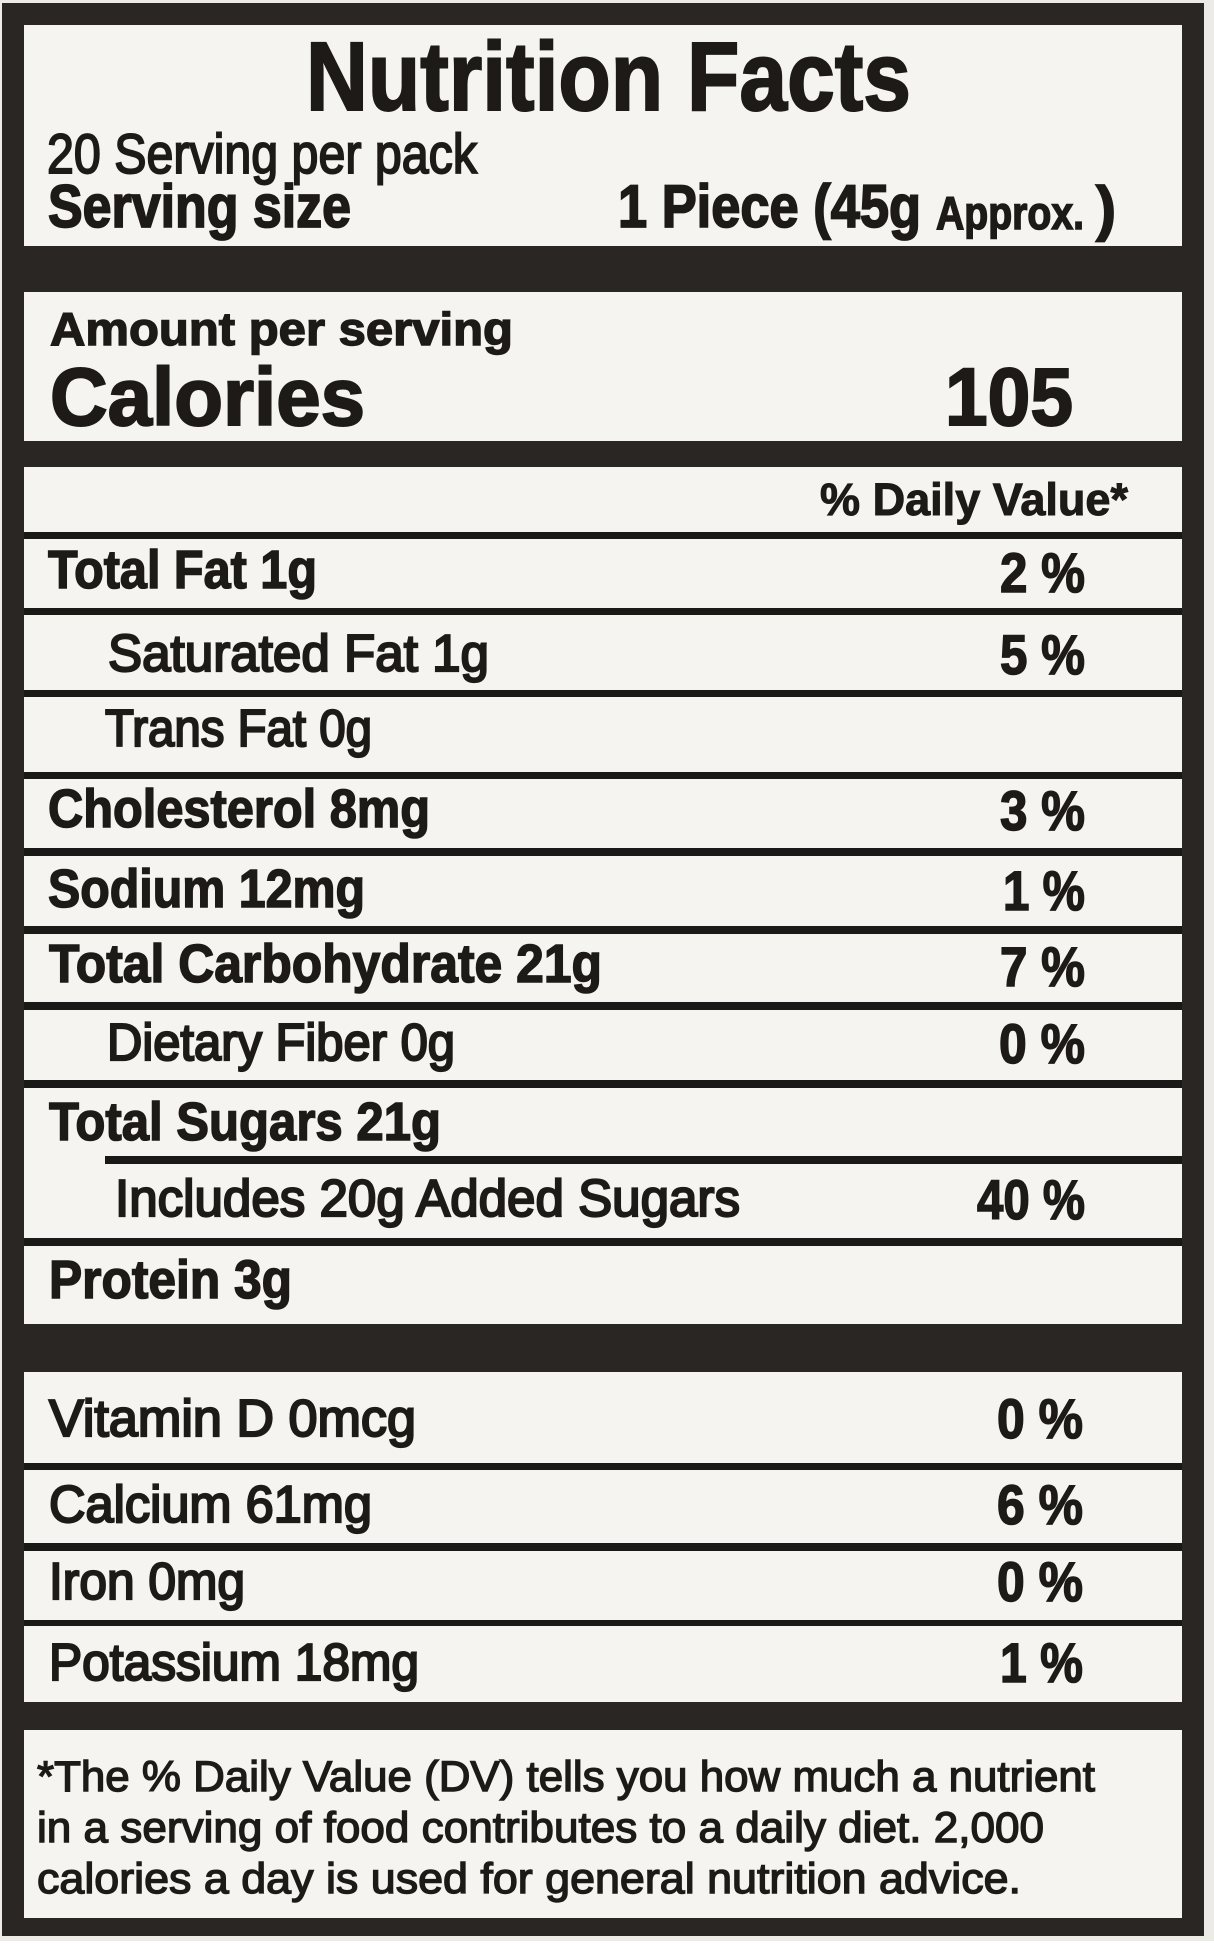  I want to click on svg-text: Sodium 12mg, so click(206, 889).